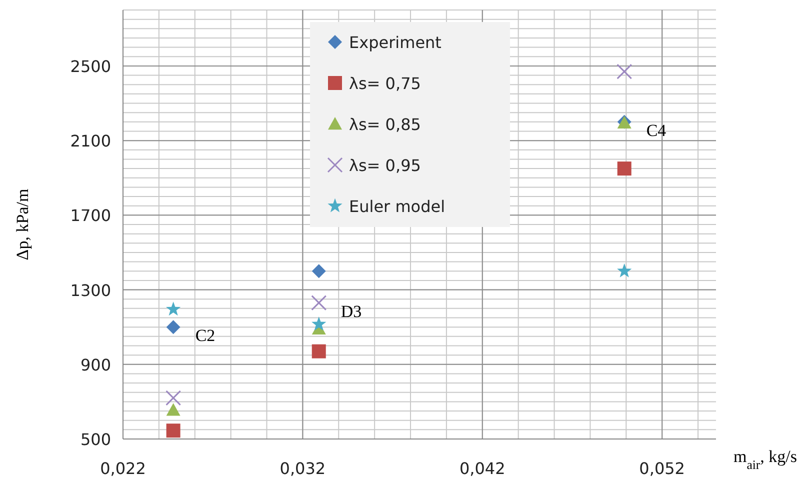 The image size is (801, 489). Describe the element at coordinates (22, 224) in the screenshot. I see `y-axis-title: Δp, kPa/m` at that location.